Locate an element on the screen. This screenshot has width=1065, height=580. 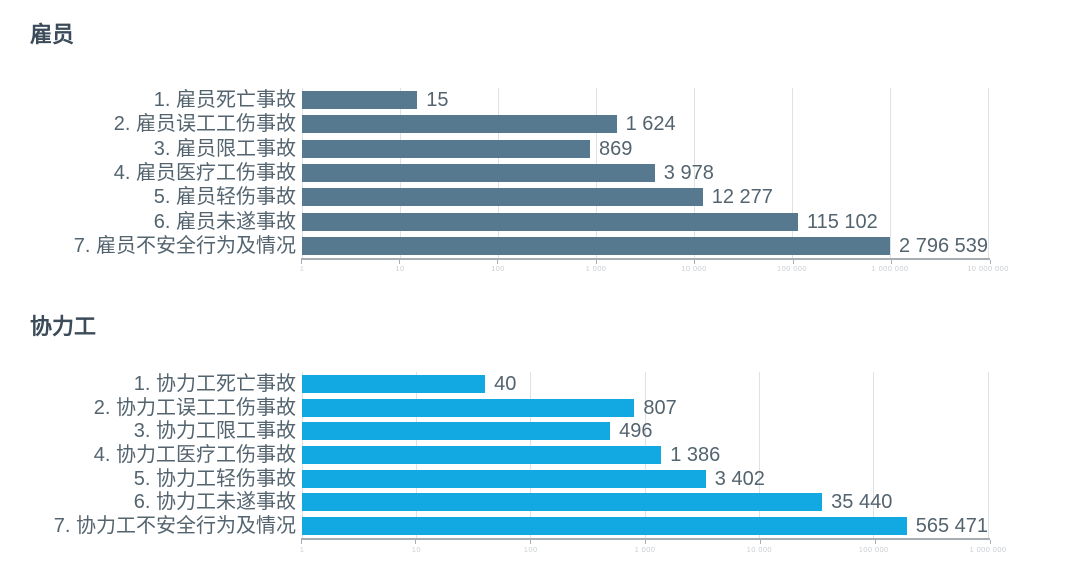
category-label: 1. 协力工死亡事故 is located at coordinates (214, 383).